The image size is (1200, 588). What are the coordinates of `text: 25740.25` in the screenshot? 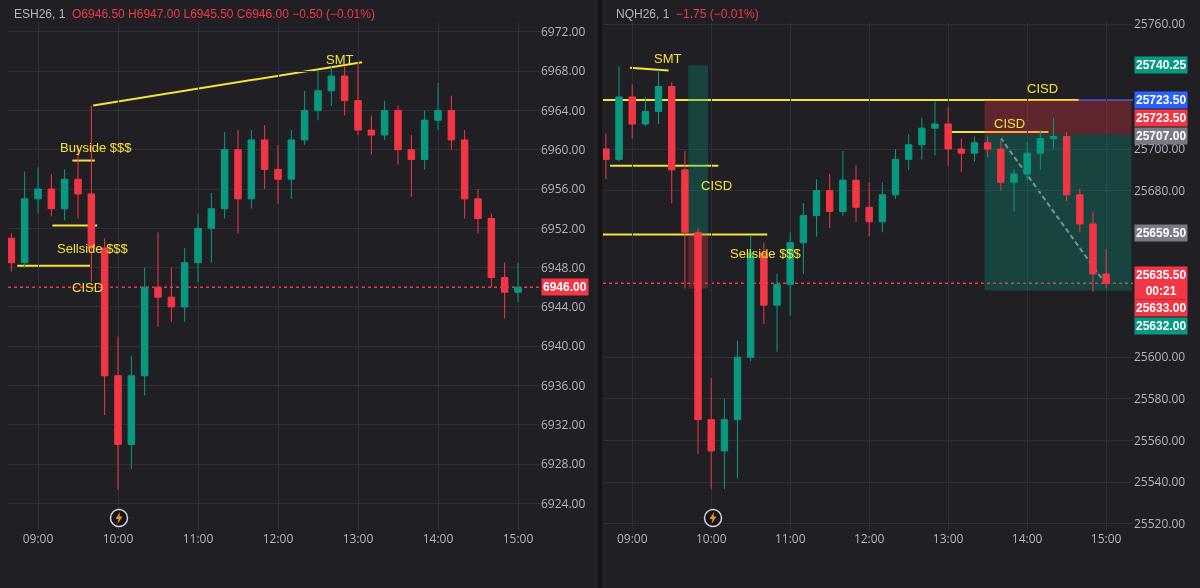 It's located at (1161, 65).